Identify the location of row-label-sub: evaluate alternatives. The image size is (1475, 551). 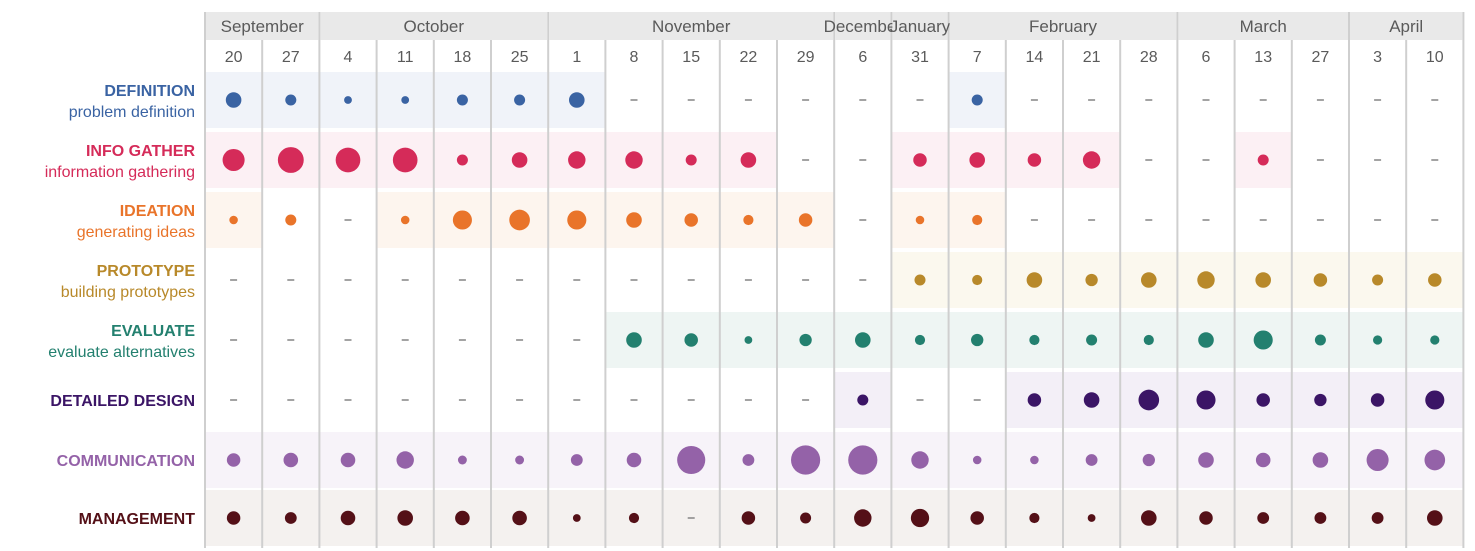
(121, 352).